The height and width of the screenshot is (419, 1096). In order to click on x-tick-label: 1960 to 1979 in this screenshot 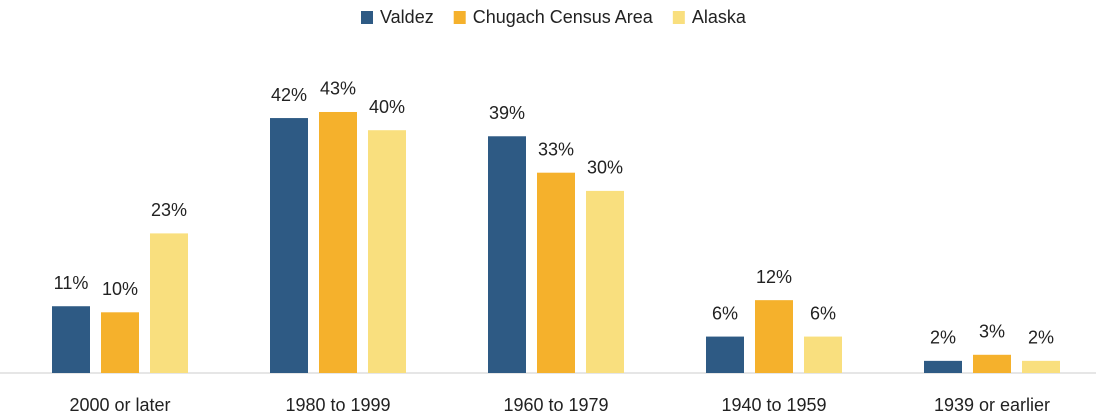, I will do `click(555, 405)`.